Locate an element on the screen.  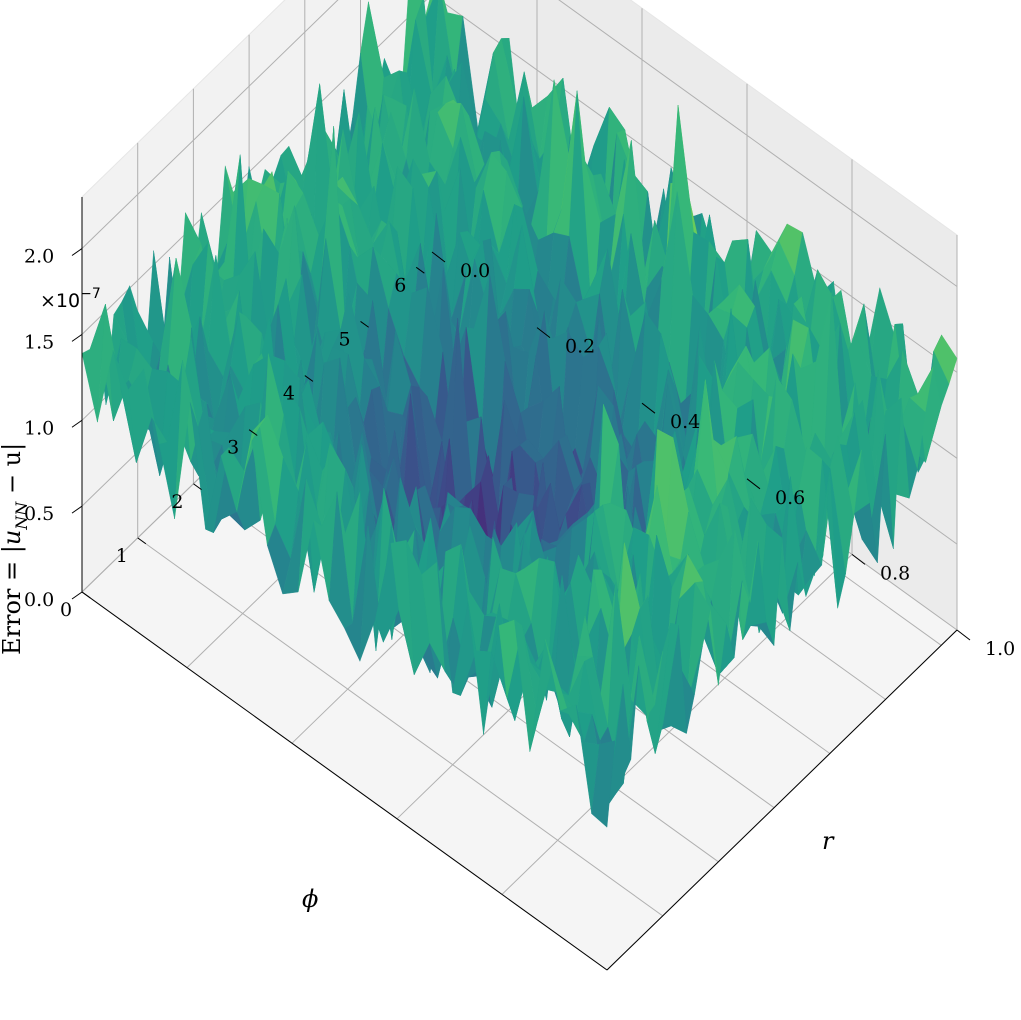
phi-tick-label: 2 is located at coordinates (177, 502).